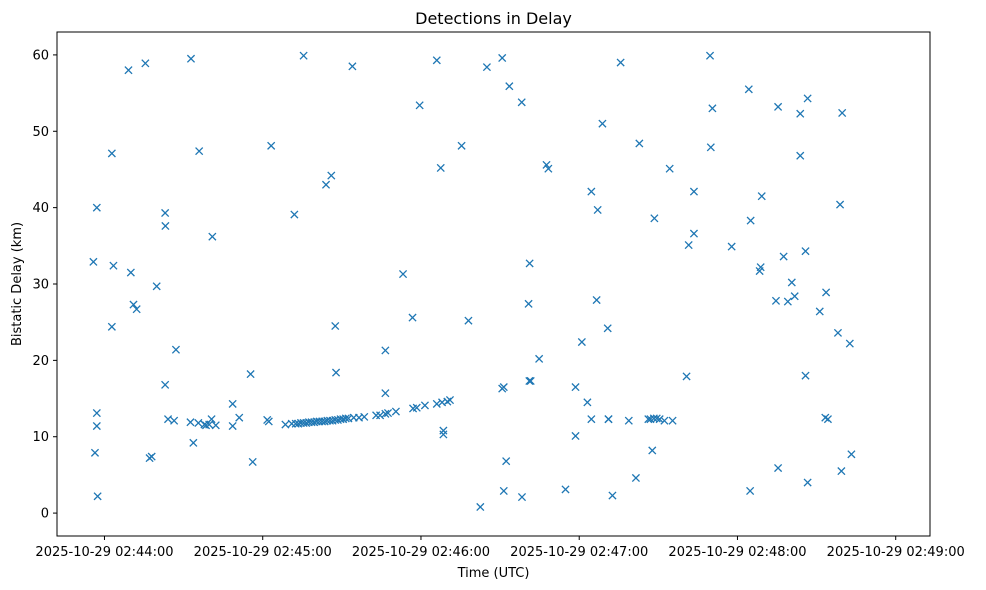  I want to click on x-tick-label: 2025-10-29 02:46:00, so click(421, 552).